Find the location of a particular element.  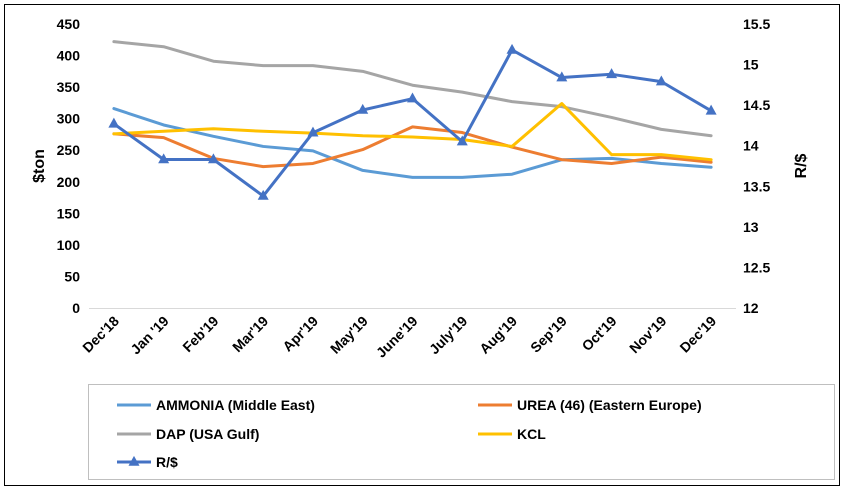

legend-label: UREA (46) (Eastern Europe) is located at coordinates (609, 405).